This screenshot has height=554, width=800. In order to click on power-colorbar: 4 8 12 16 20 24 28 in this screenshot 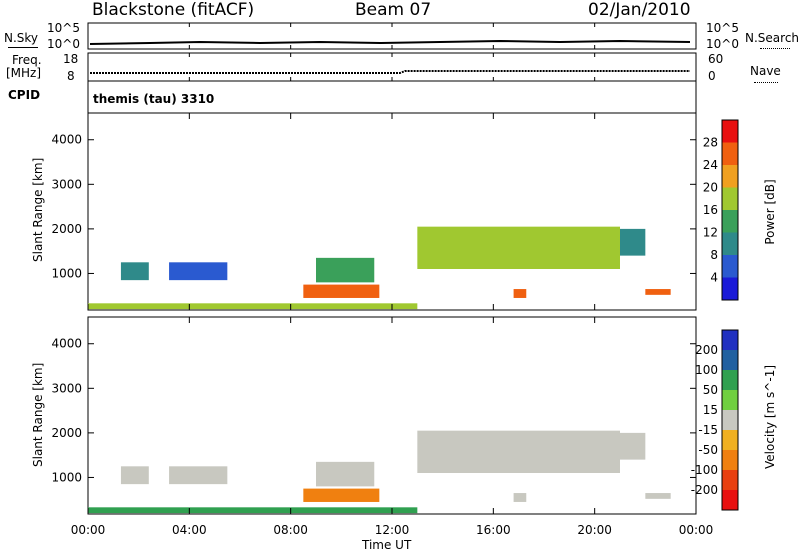, I will do `click(721, 210)`.